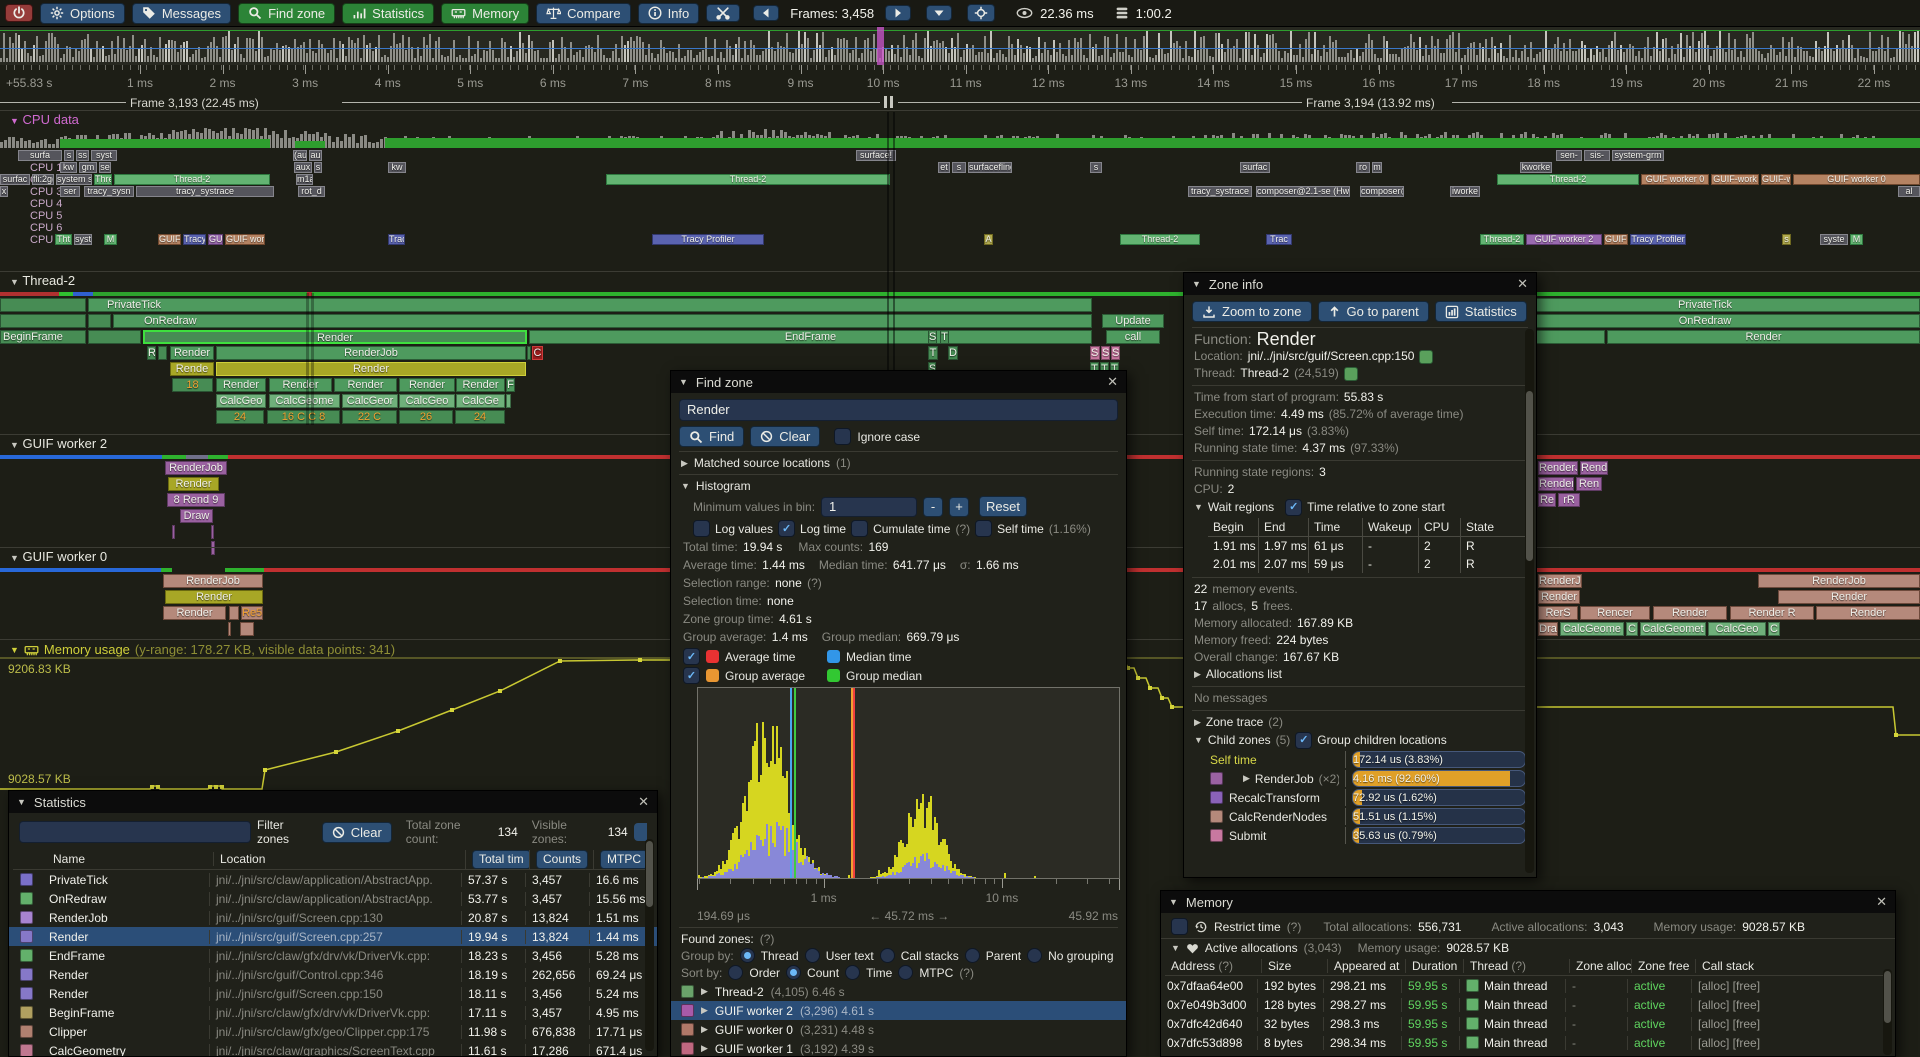 Image resolution: width=1920 pixels, height=1057 pixels. I want to click on zone-sis-: sis-, so click(1597, 155).